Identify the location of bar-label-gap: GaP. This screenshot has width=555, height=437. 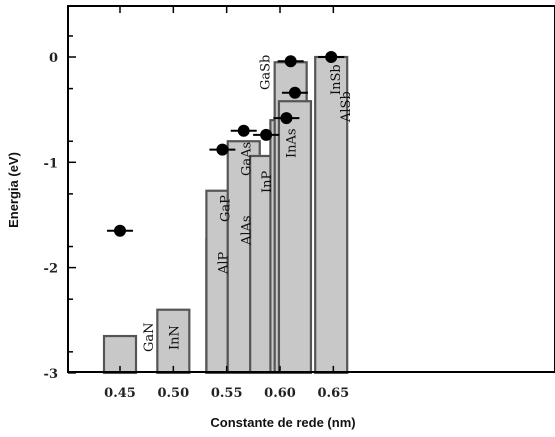
(225, 208).